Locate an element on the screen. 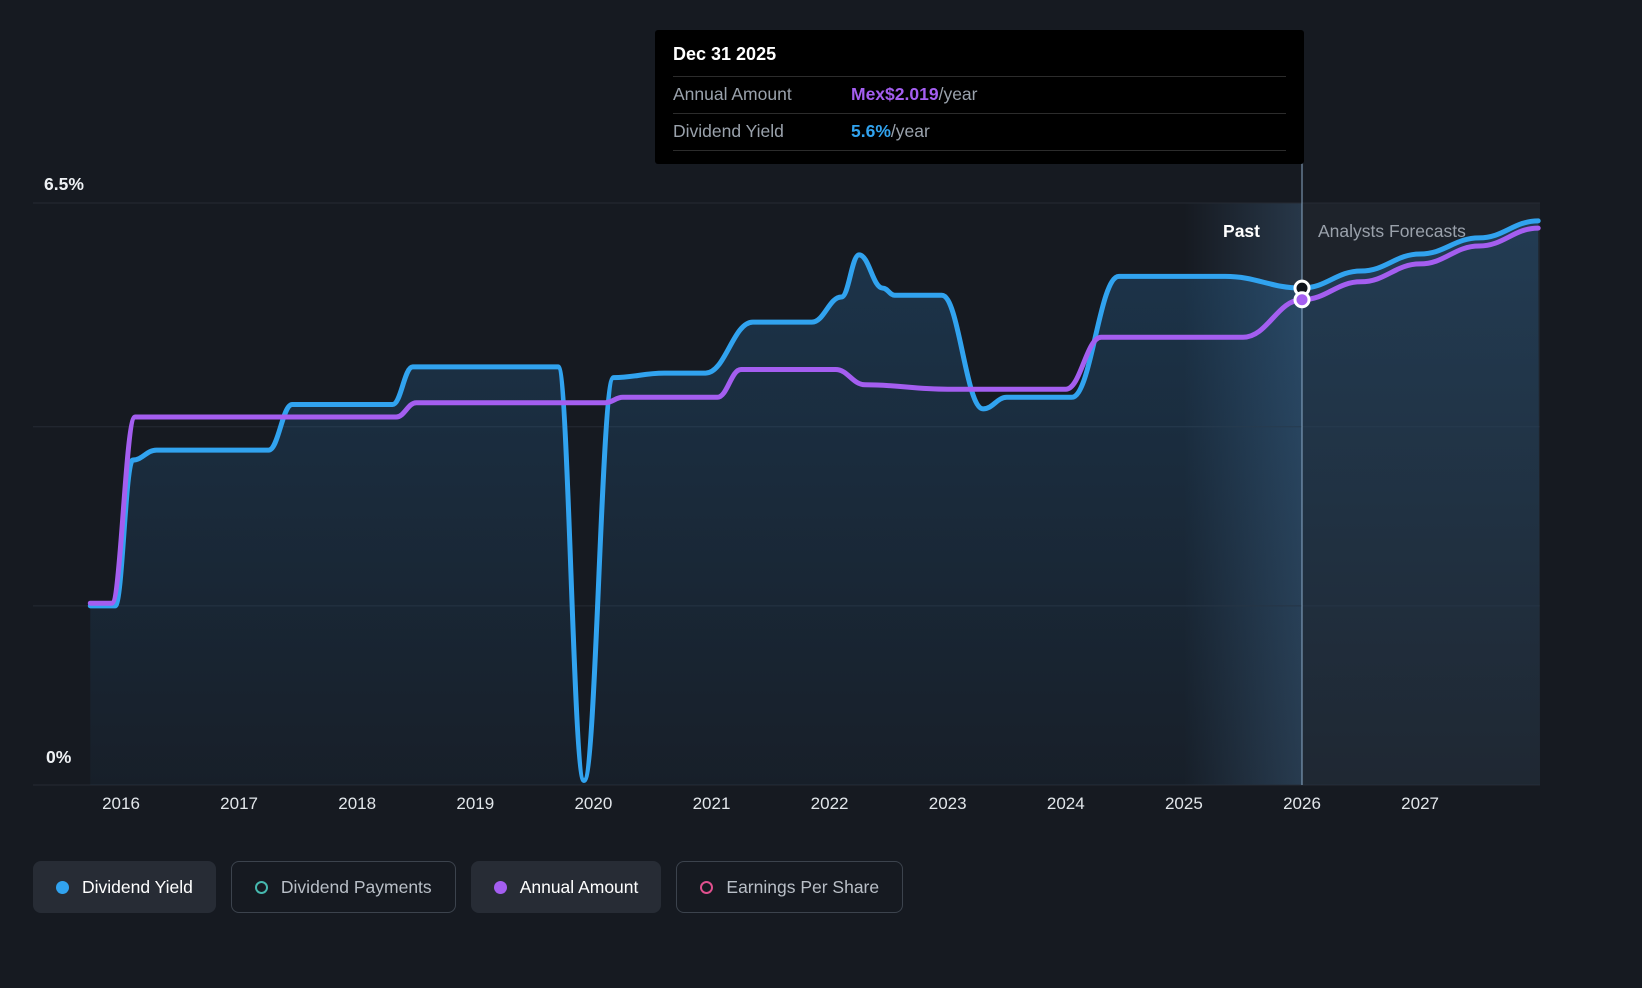 This screenshot has width=1642, height=988. tooltip-annual-amount-value: Mex$2.019 is located at coordinates (895, 94).